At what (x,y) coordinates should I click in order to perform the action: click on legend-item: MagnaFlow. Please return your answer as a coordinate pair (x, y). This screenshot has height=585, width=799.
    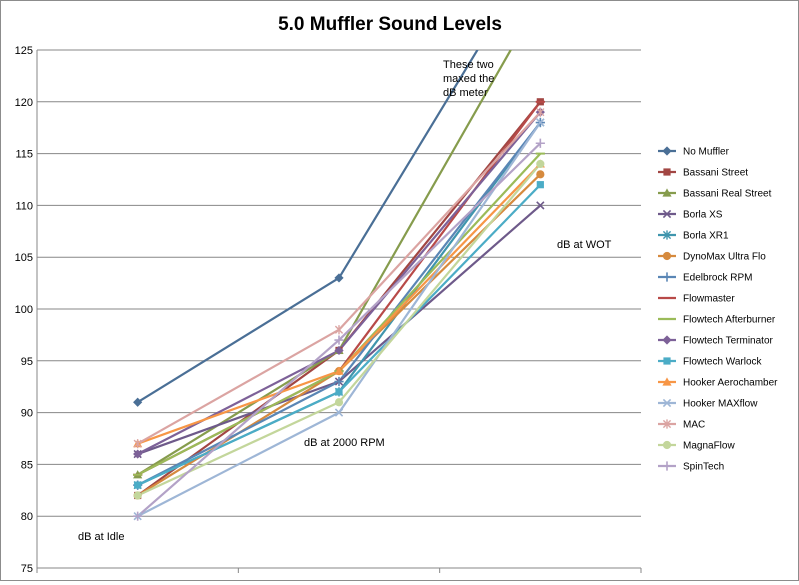
    Looking at the image, I should click on (696, 446).